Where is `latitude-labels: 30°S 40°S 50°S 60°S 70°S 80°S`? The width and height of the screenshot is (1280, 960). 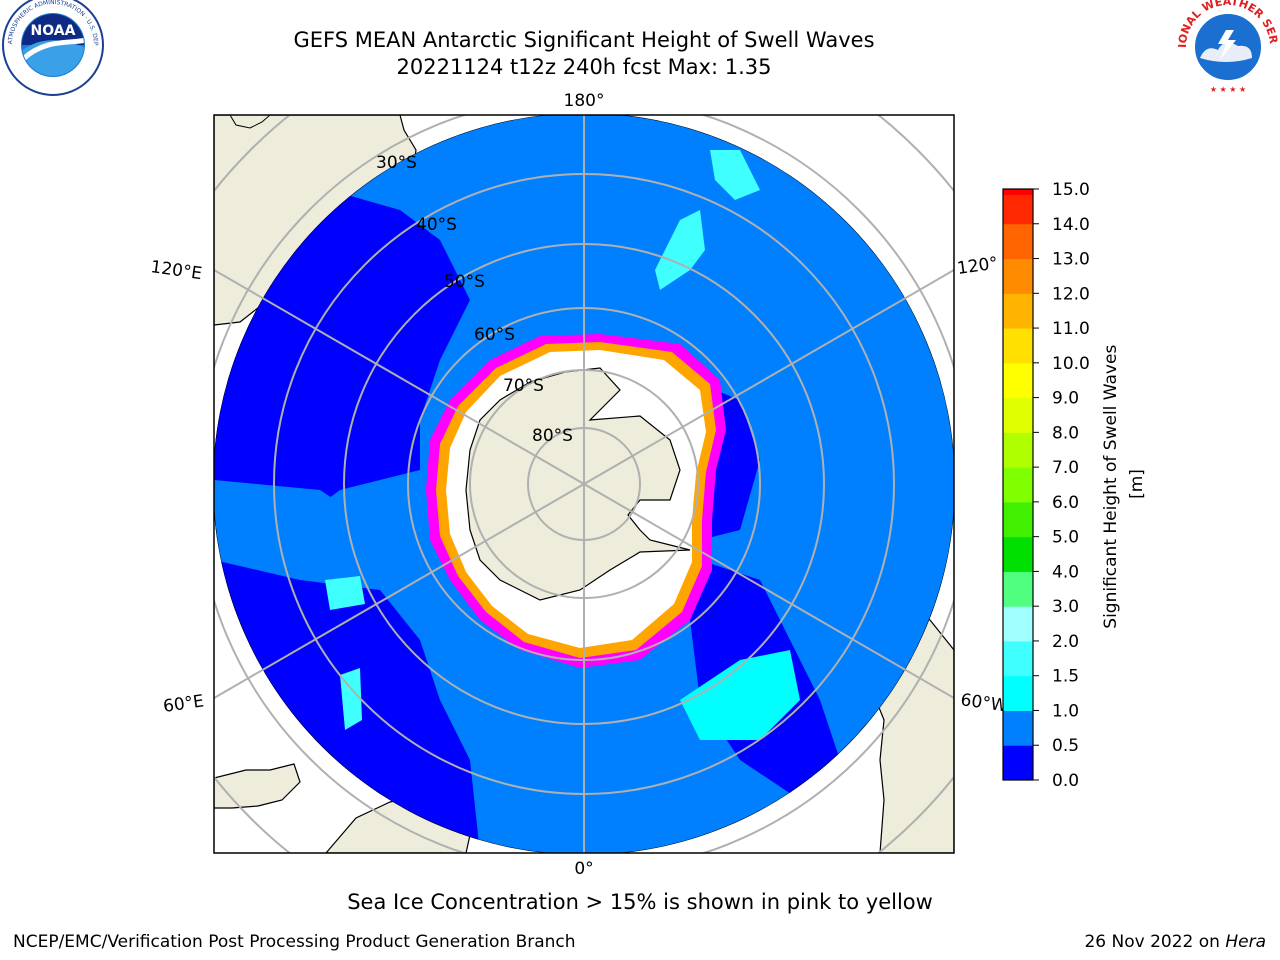
latitude-labels: 30°S 40°S 50°S 60°S 70°S 80°S is located at coordinates (474, 299).